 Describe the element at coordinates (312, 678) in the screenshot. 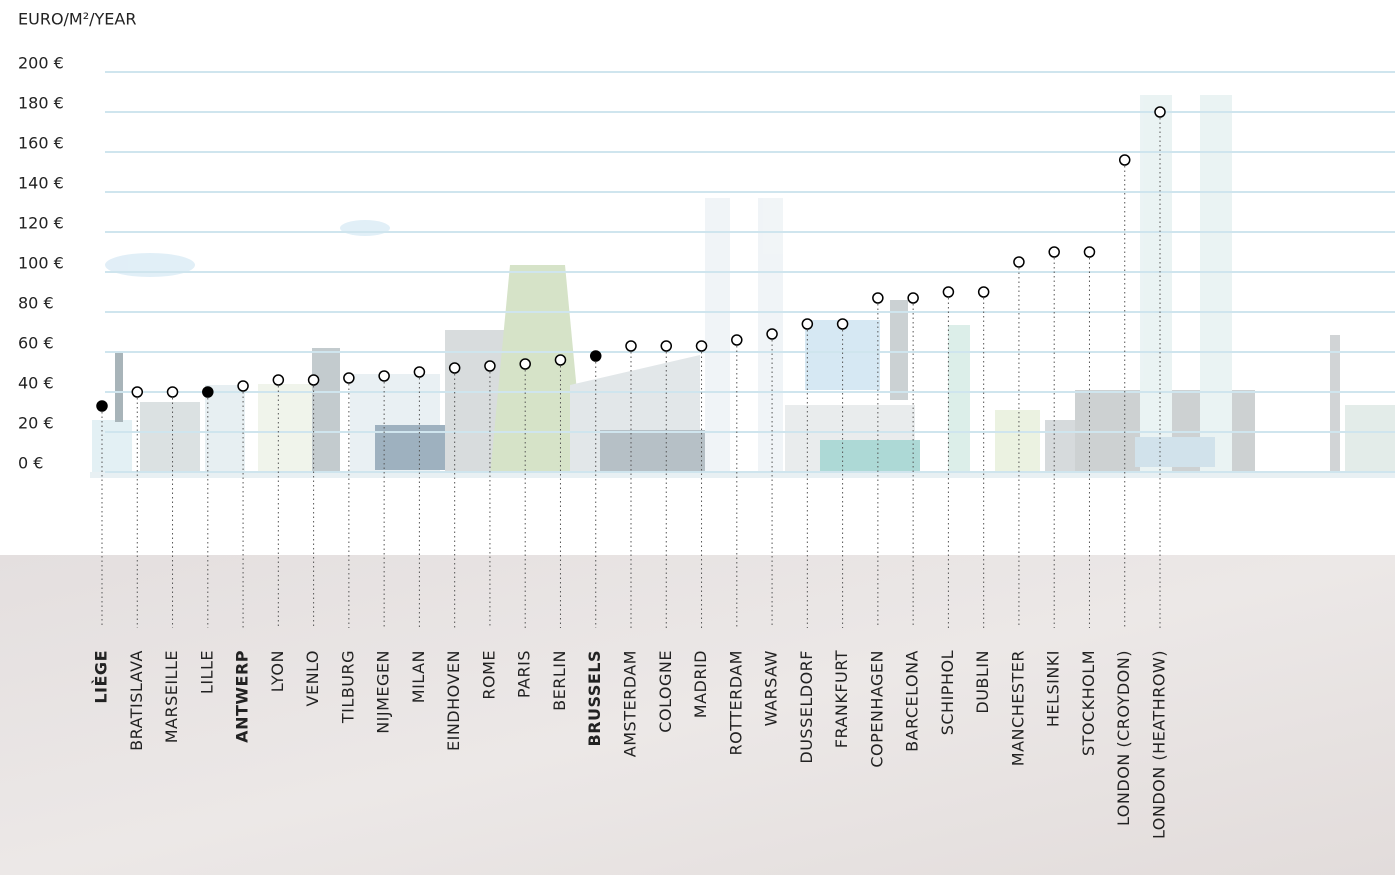

I see `x-tick-label: VENLO` at that location.